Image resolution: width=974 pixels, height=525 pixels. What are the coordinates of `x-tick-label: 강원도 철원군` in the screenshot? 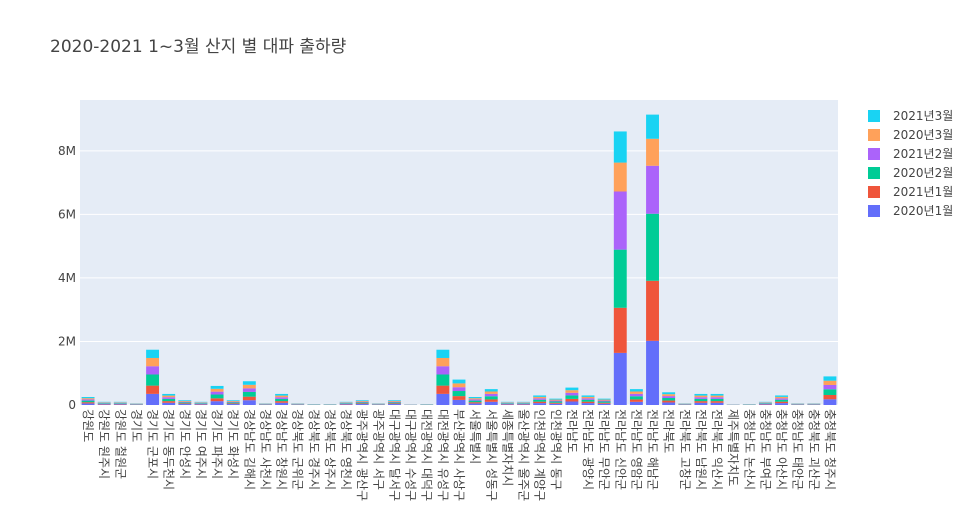 It's located at (120, 444).